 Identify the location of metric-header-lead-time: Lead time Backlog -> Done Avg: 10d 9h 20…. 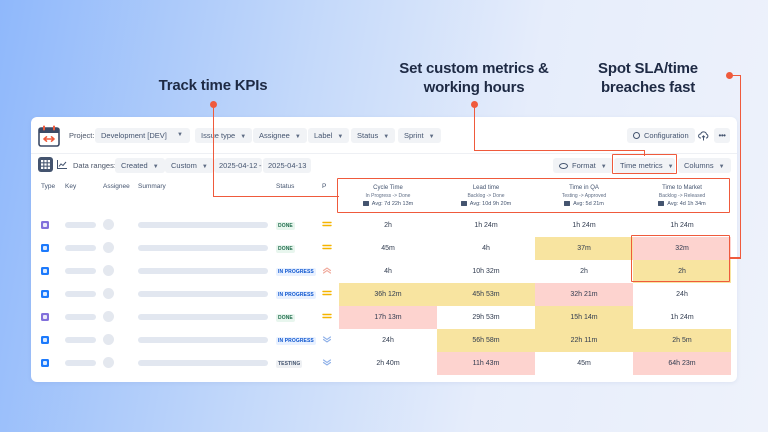
(486, 196).